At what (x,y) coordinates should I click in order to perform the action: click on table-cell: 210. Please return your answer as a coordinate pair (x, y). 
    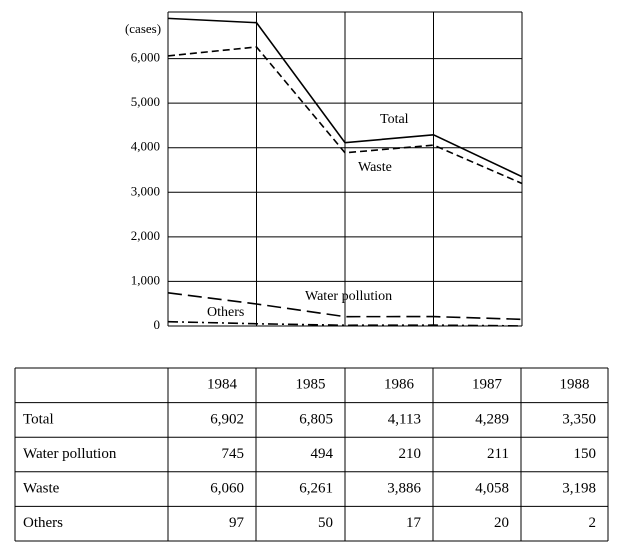
    Looking at the image, I should click on (410, 454).